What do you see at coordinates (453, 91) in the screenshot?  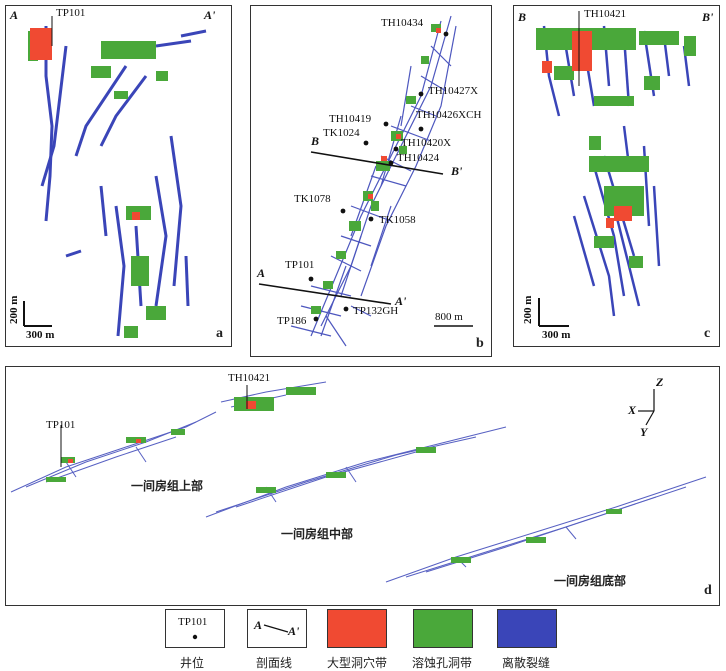 I see `panel-b-well-TH10427X: TH10427X` at bounding box center [453, 91].